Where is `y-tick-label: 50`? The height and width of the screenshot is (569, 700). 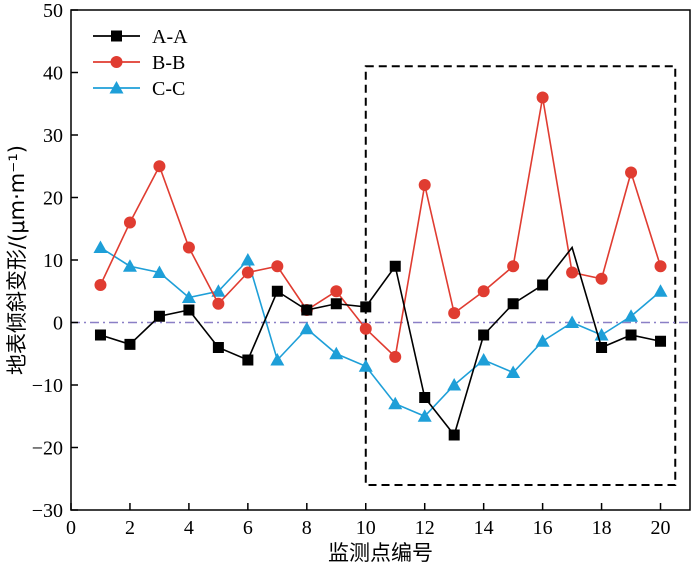
y-tick-label: 50 is located at coordinates (53, 11).